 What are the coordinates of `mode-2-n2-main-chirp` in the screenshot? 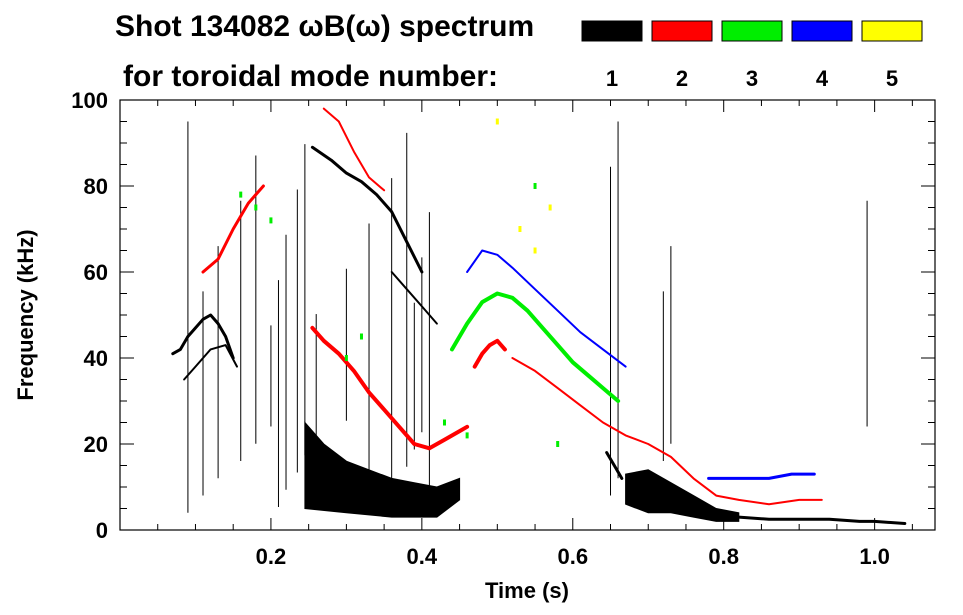 It's located at (390, 388).